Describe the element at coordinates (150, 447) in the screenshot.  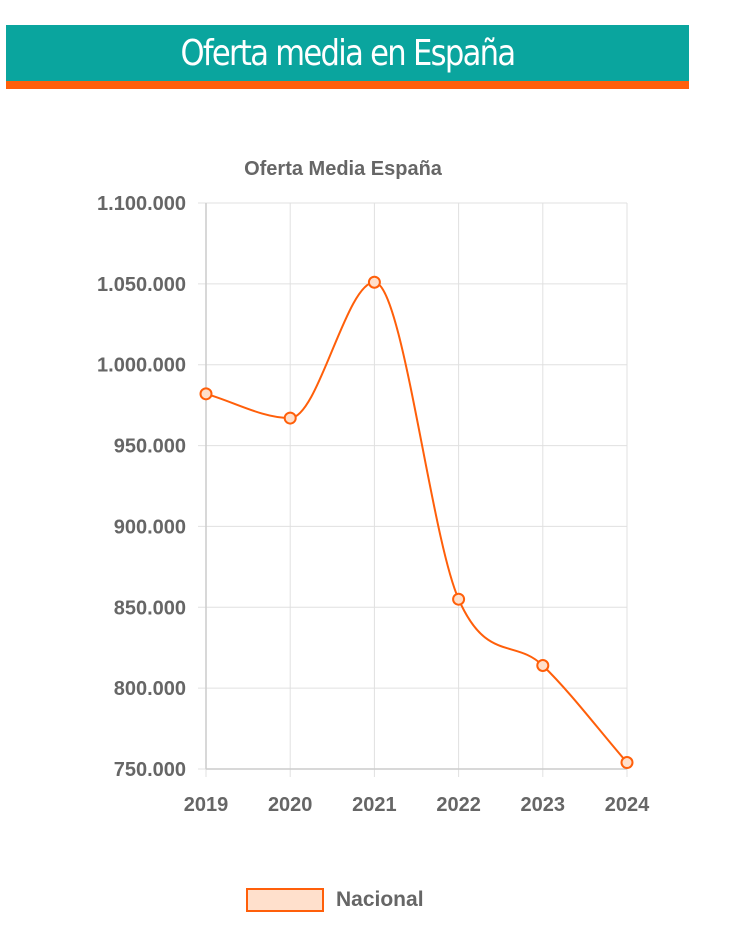
I see `y-tick-label: 950.000` at that location.